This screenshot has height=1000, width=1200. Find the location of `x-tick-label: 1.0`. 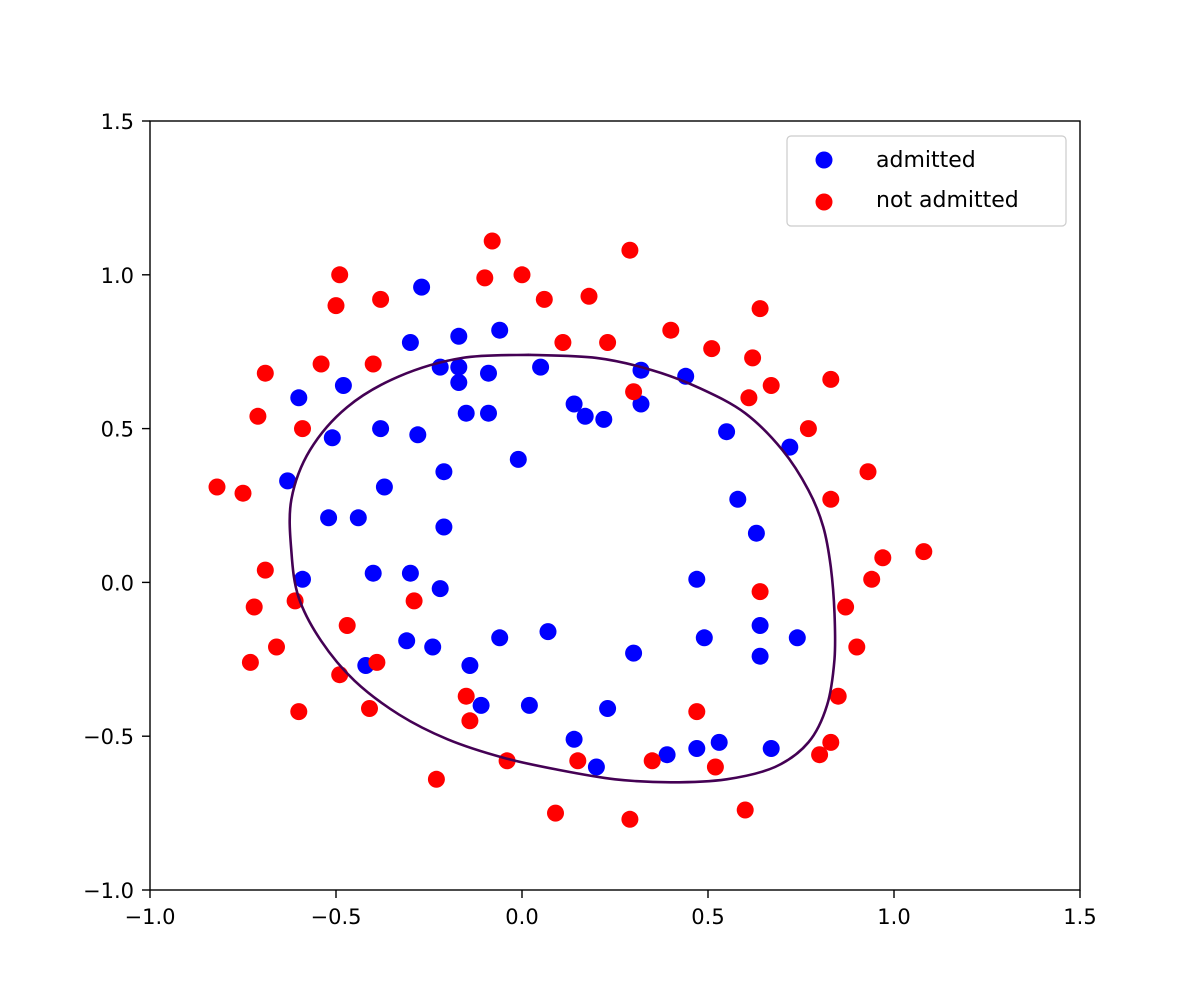

x-tick-label: 1.0 is located at coordinates (893, 917).